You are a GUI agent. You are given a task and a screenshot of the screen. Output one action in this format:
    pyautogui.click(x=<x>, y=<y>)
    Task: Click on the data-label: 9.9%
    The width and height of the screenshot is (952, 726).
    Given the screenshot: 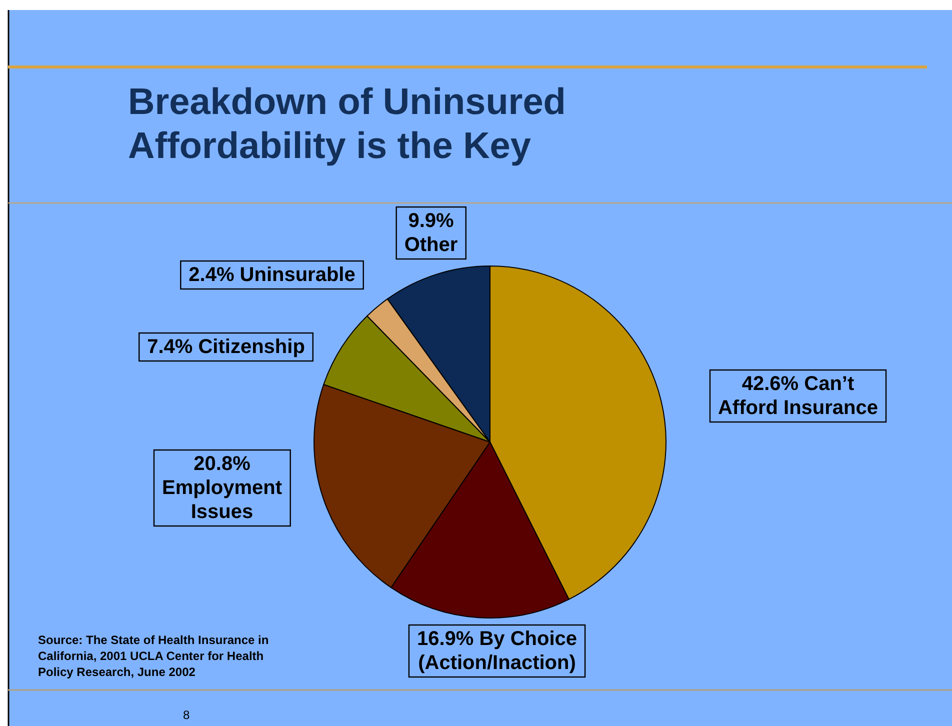 What is the action you would take?
    pyautogui.click(x=431, y=221)
    